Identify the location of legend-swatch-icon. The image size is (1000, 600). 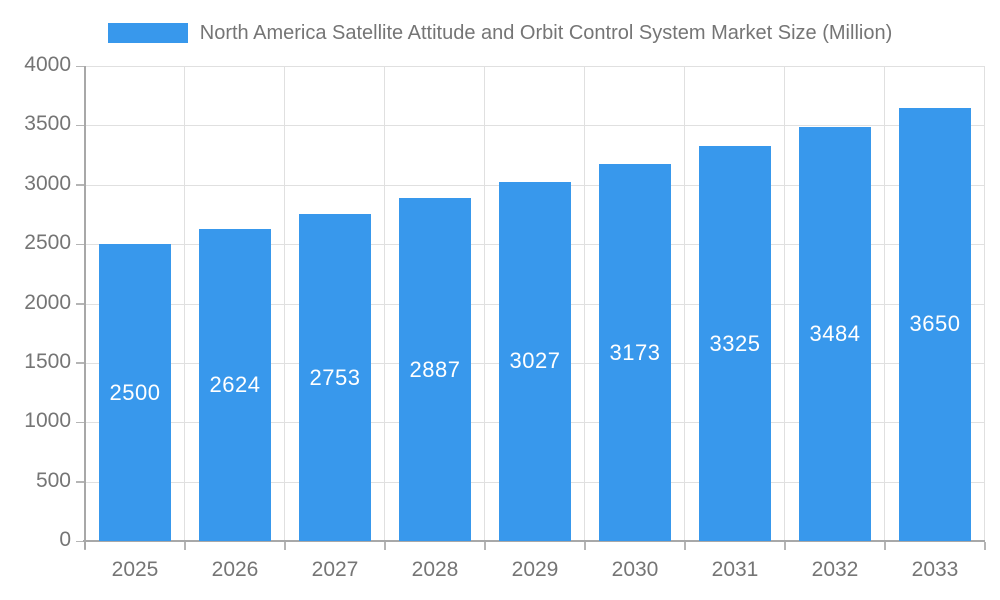
(147, 33).